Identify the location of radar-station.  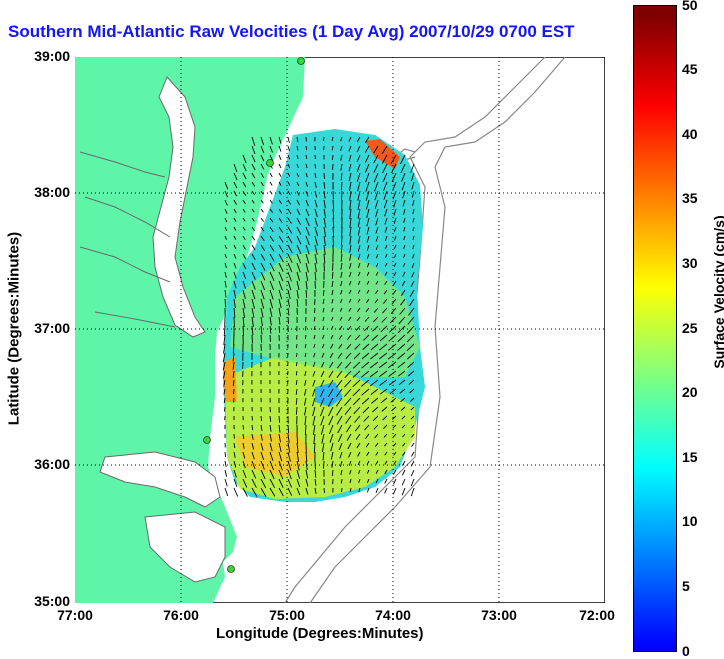
(270, 163).